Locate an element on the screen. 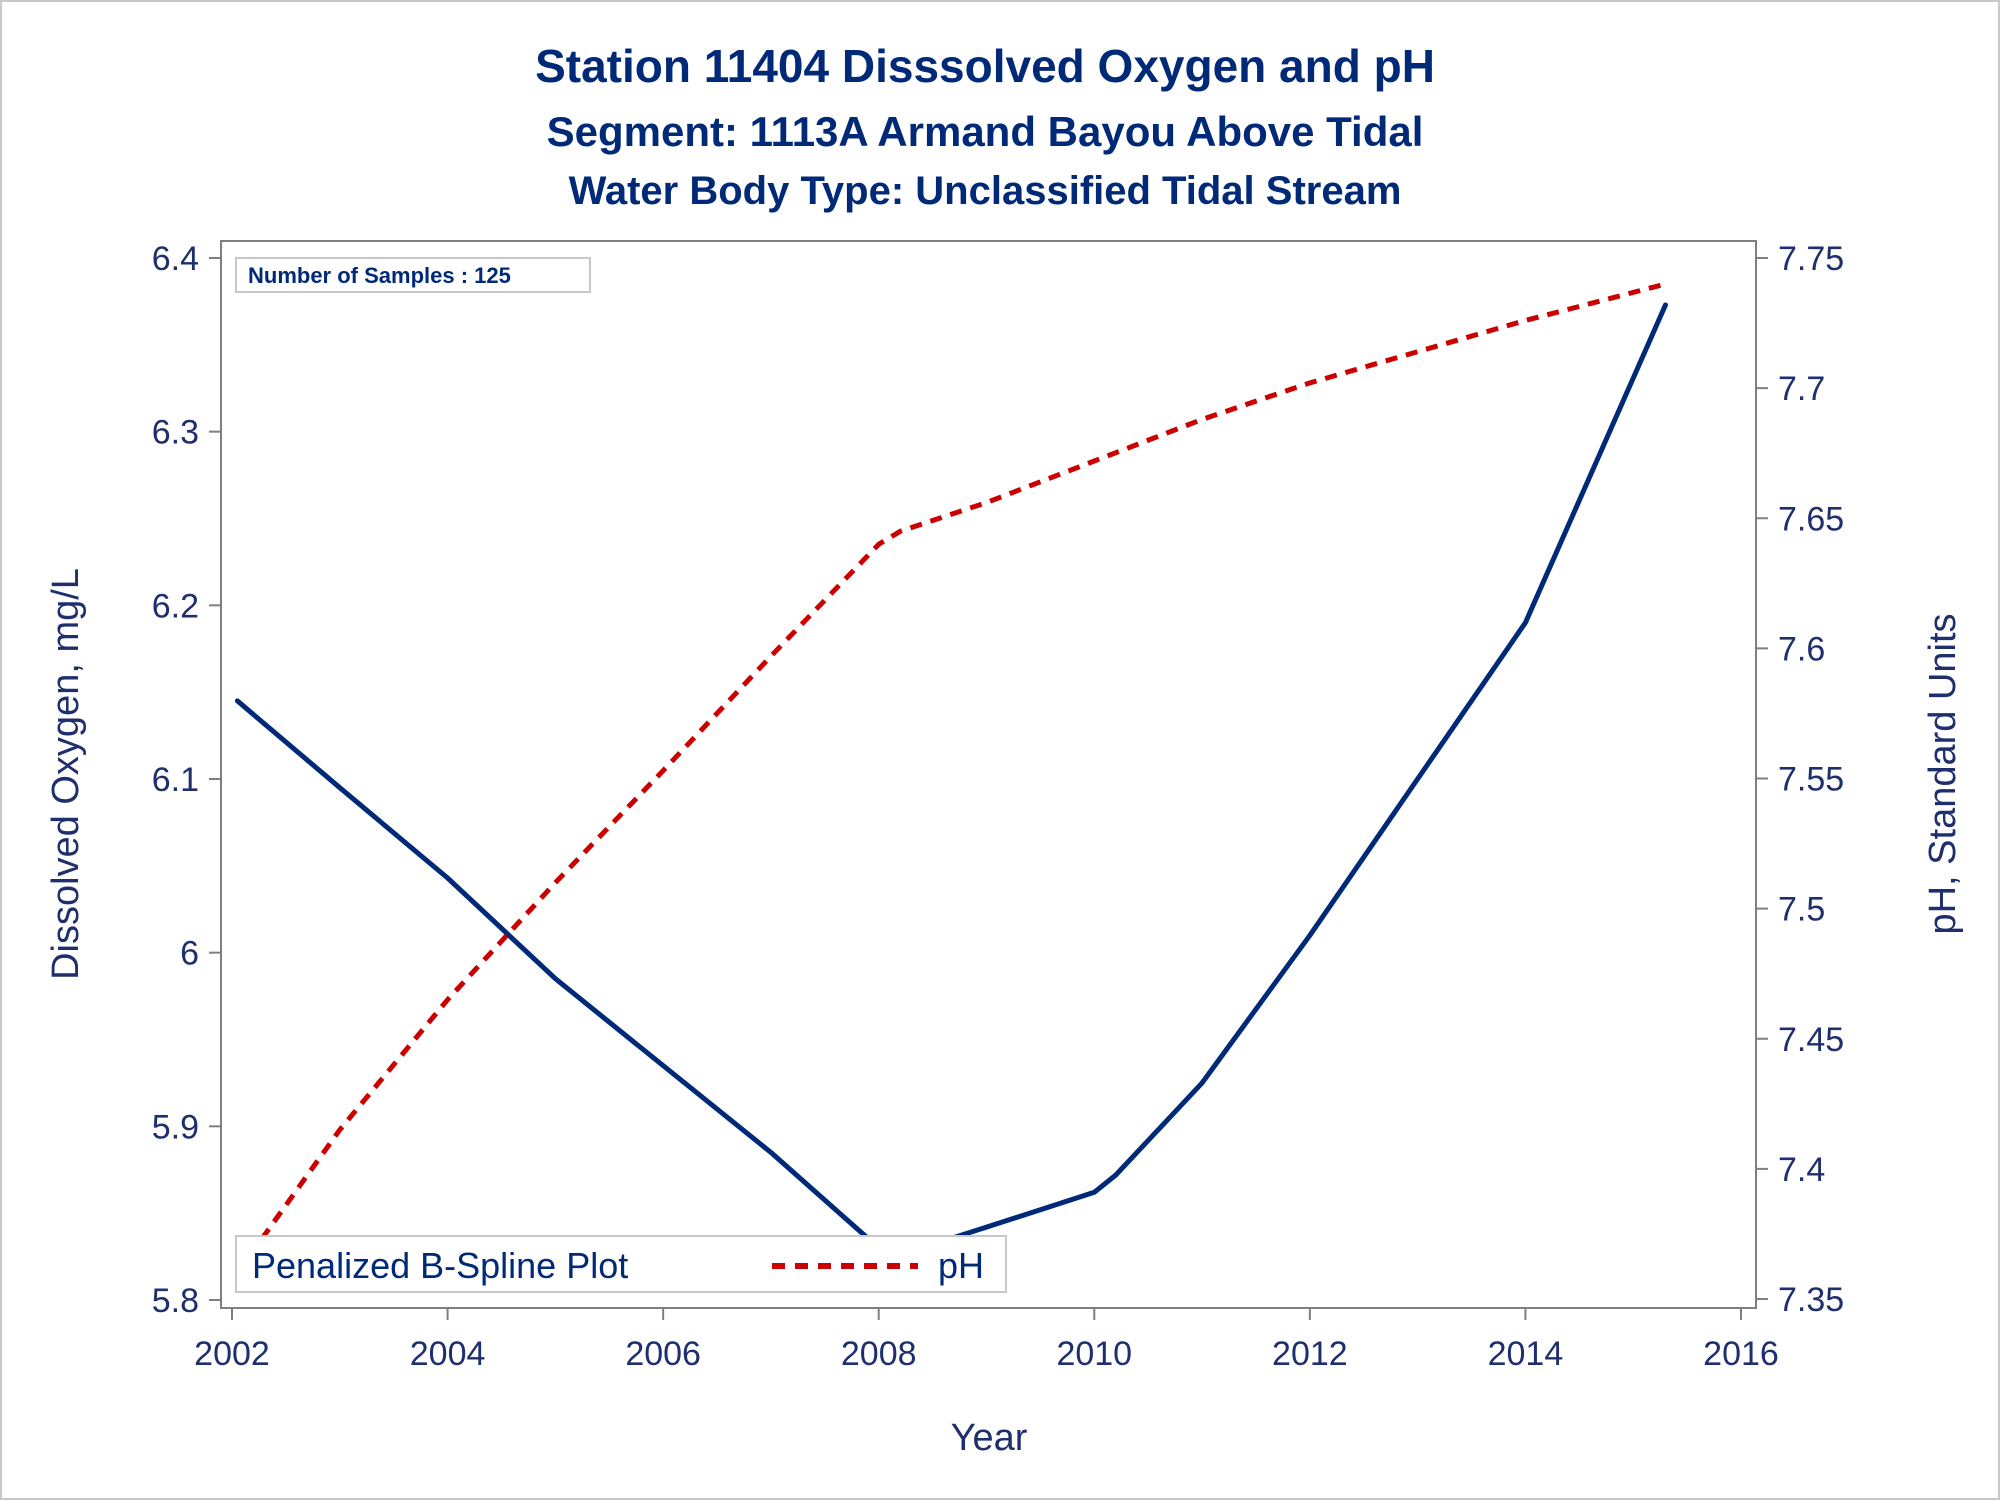 Image resolution: width=2000 pixels, height=1500 pixels. x-tick-label: 2002 is located at coordinates (232, 1354).